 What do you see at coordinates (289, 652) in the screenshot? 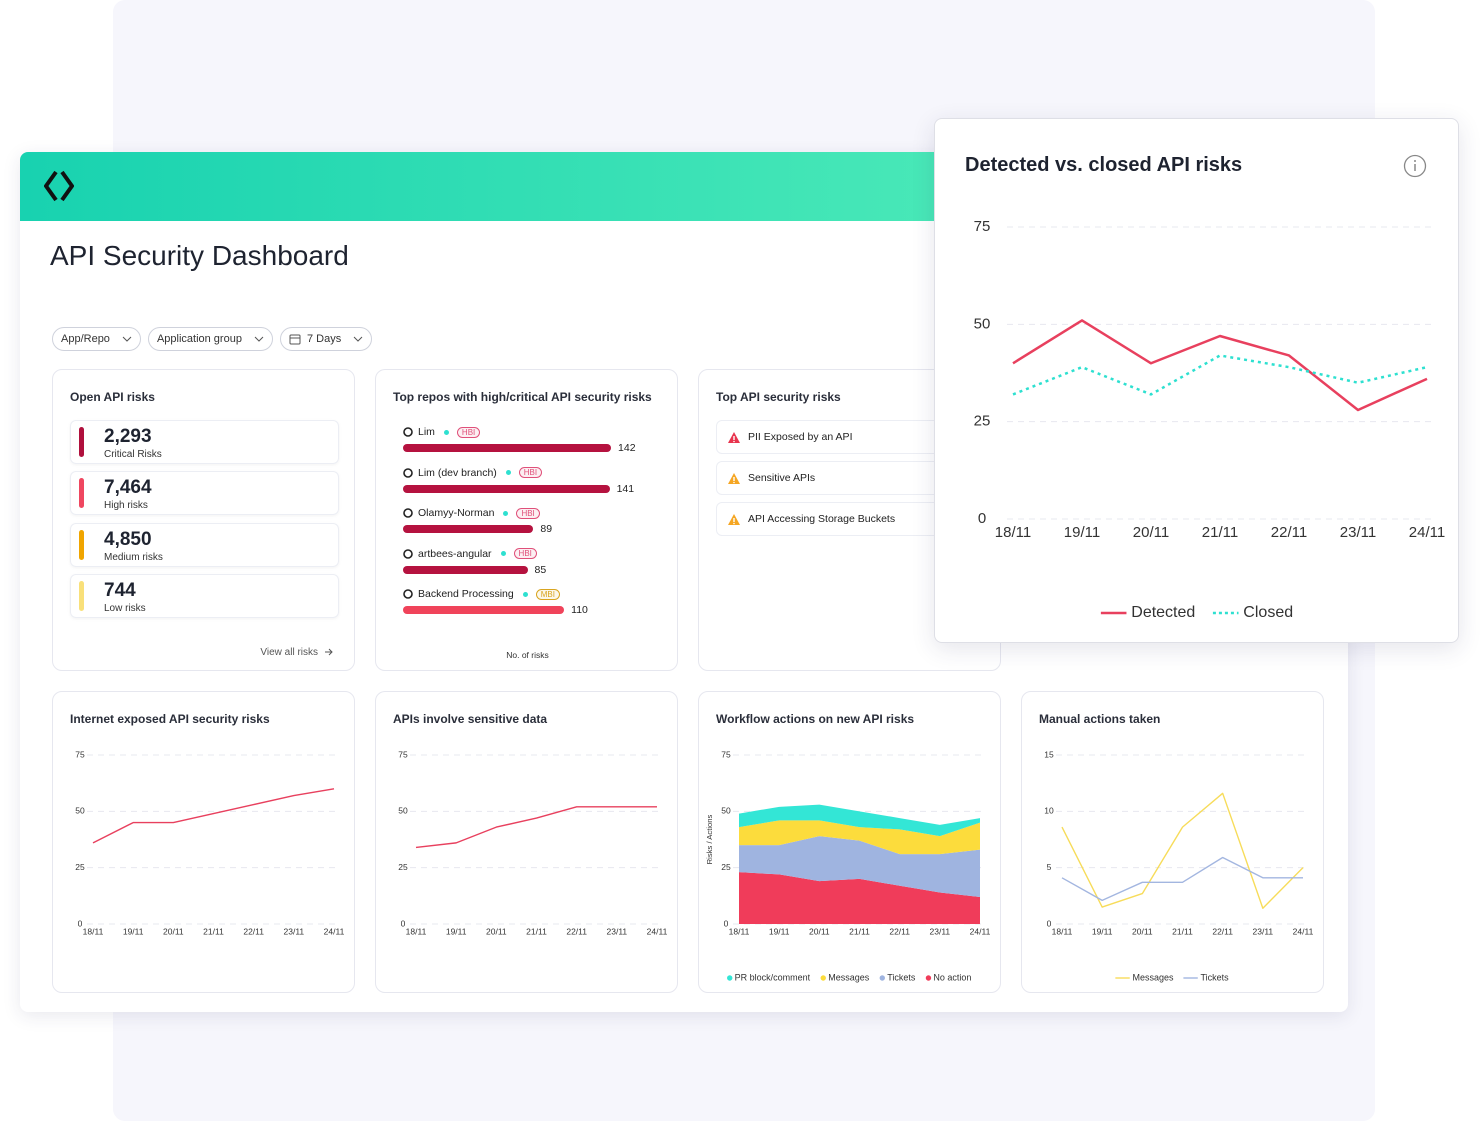
I see `link-text: View all risks` at bounding box center [289, 652].